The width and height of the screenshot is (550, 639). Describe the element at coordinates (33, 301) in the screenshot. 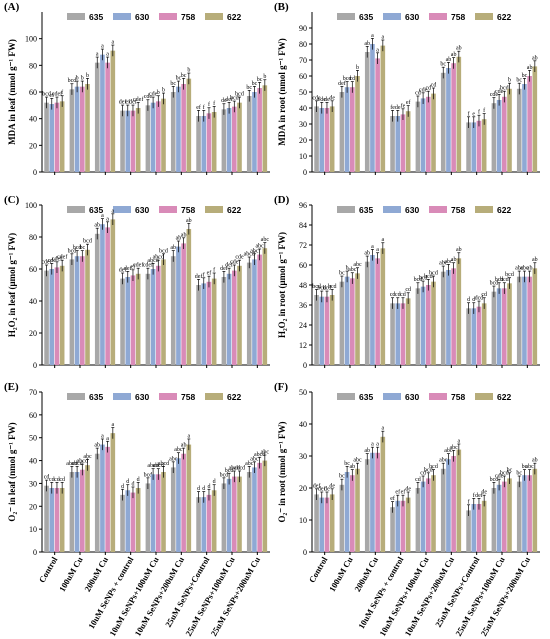

I see `p2-ytick-label-2: 40` at that location.